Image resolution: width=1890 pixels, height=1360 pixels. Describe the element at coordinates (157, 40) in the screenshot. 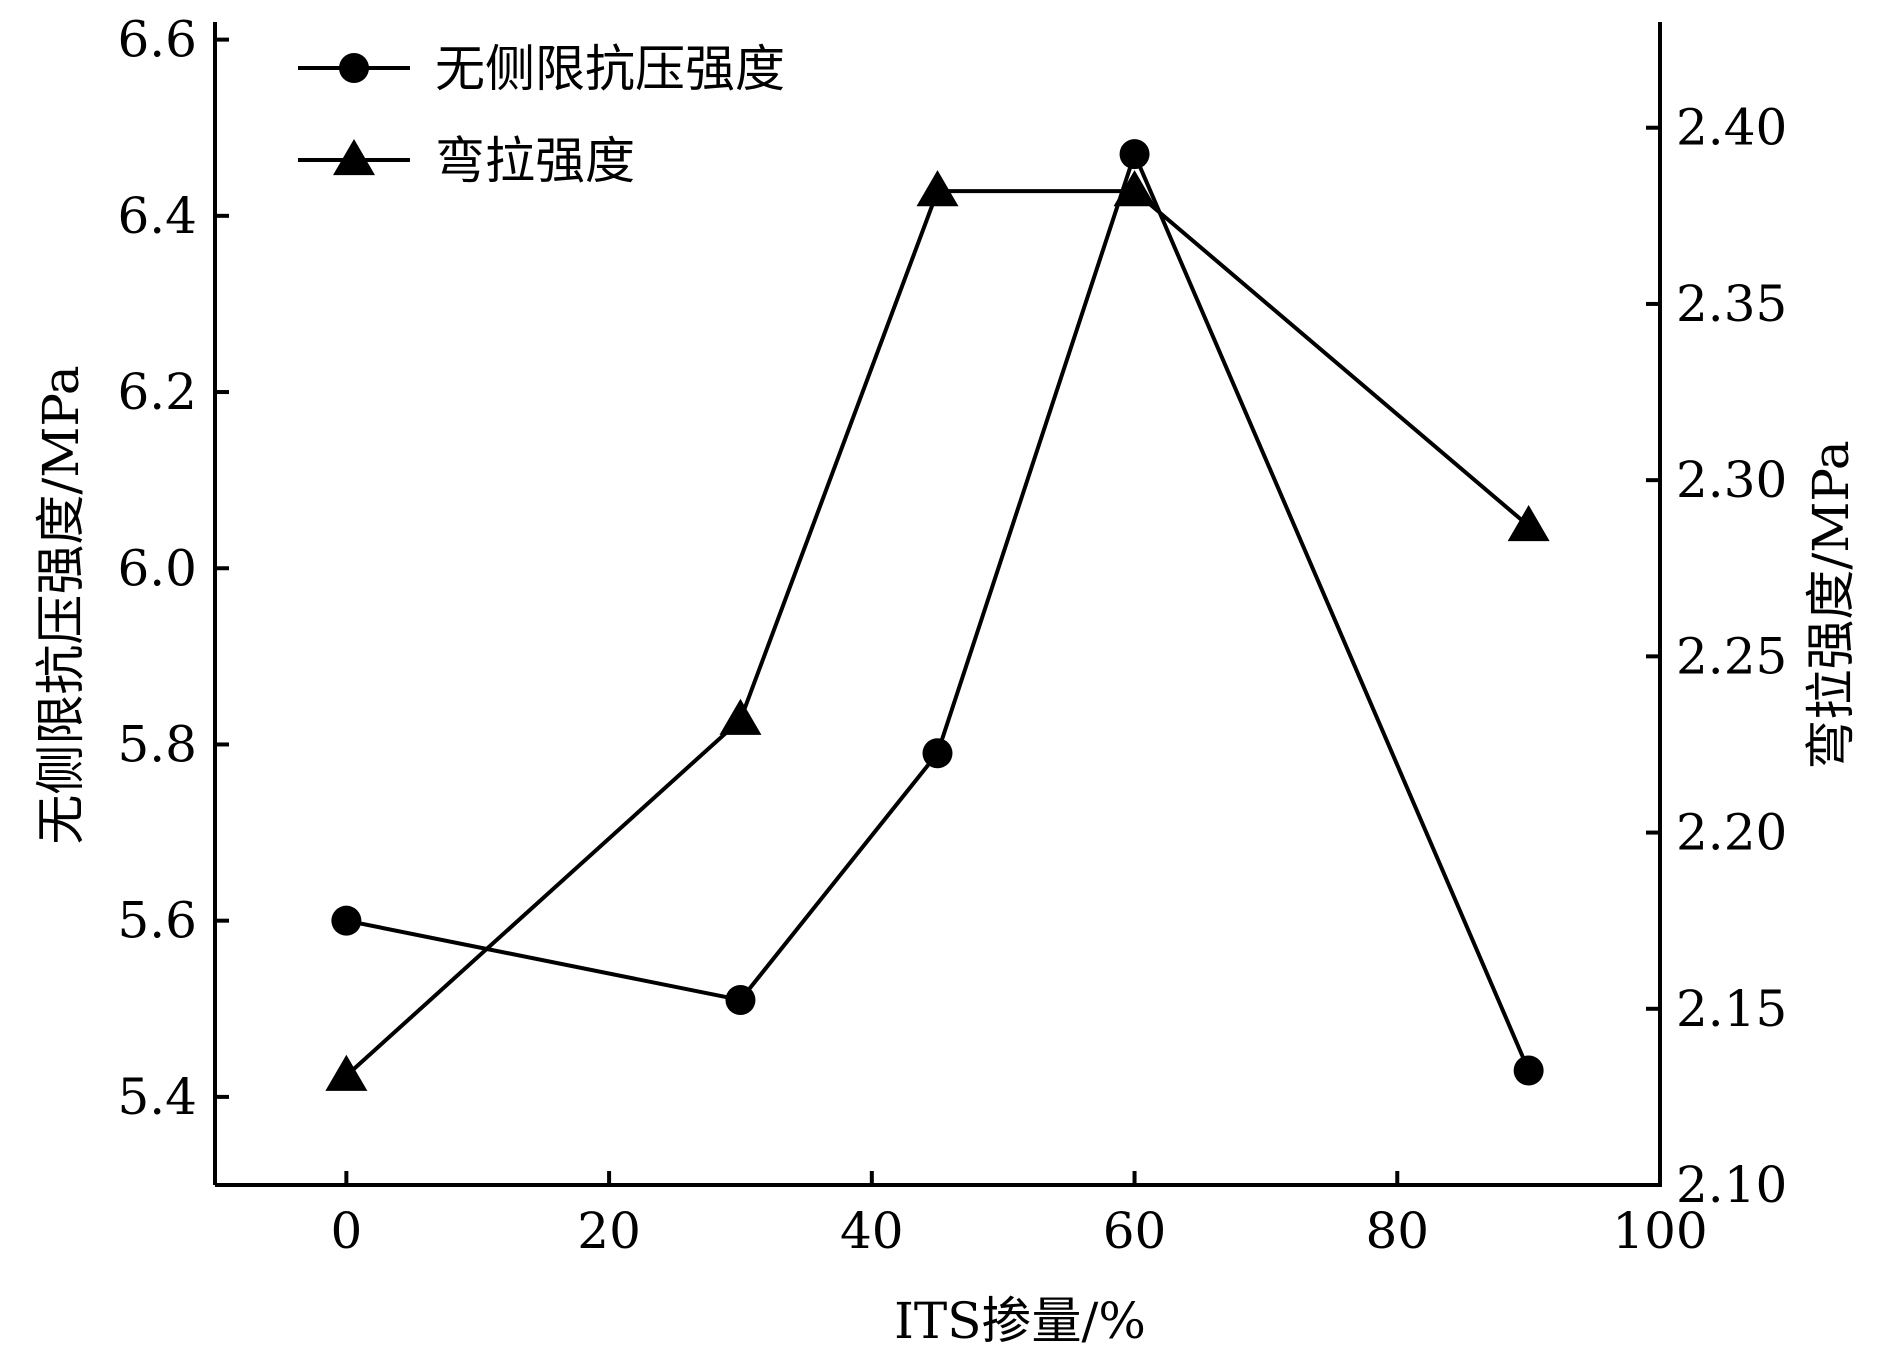

I see `y-left-tick-label-6: 6.6` at that location.